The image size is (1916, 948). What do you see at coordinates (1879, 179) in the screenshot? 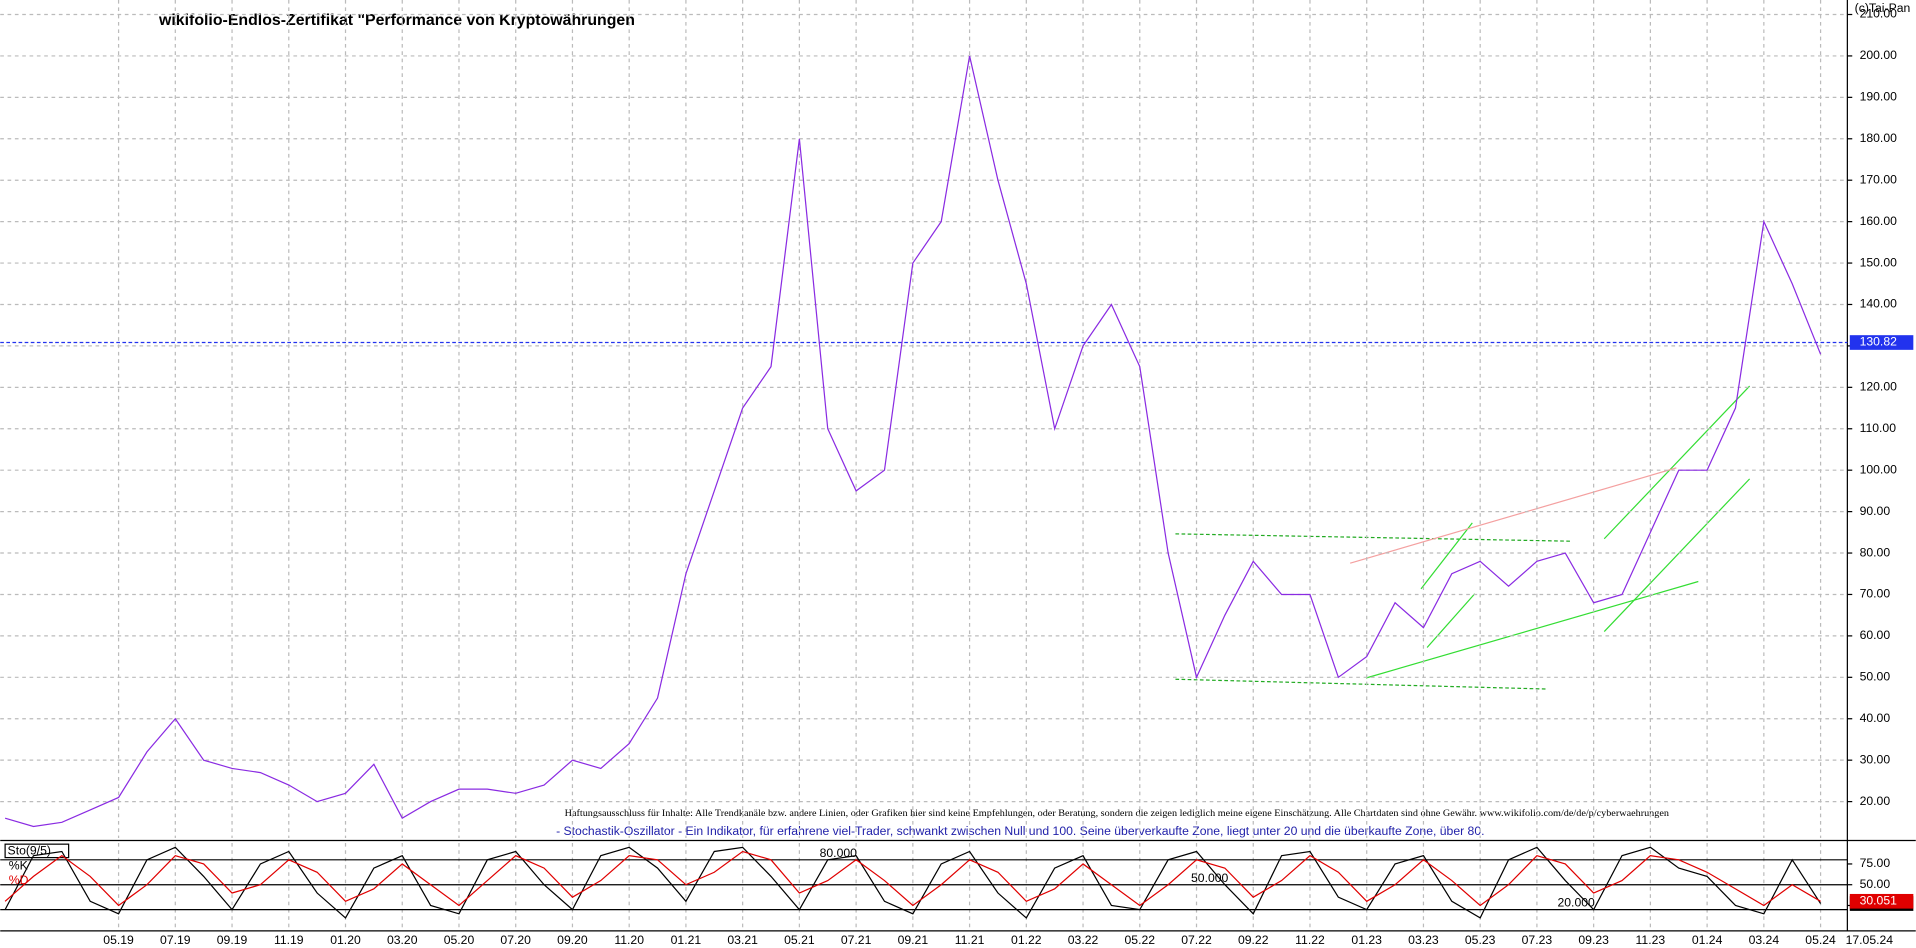
I see `y-tick-label: 170.00` at bounding box center [1879, 179].